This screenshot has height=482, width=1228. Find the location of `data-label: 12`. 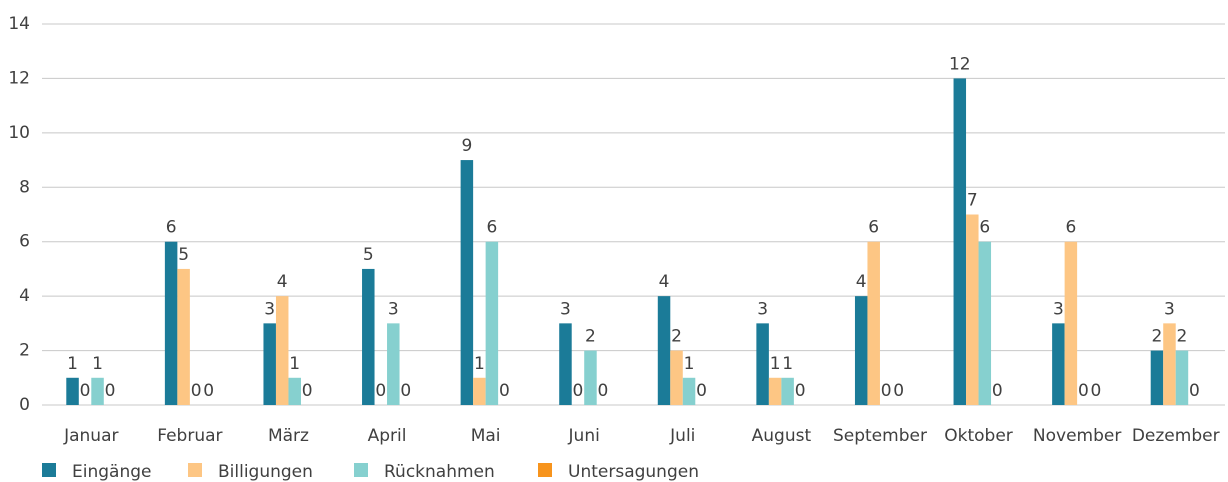

data-label: 12 is located at coordinates (960, 64).